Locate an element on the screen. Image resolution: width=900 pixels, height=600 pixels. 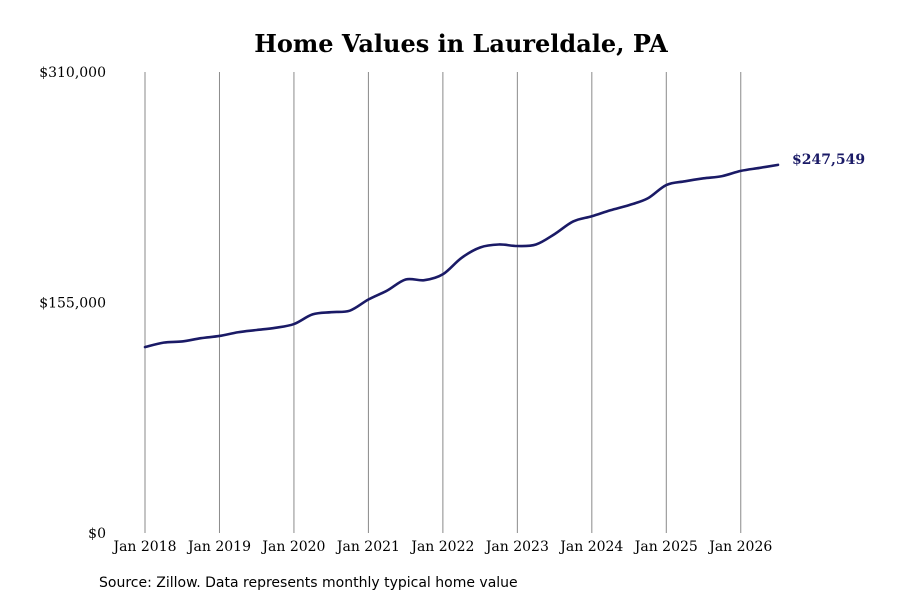
x-tick-label: Jan 2022 is located at coordinates (441, 547).